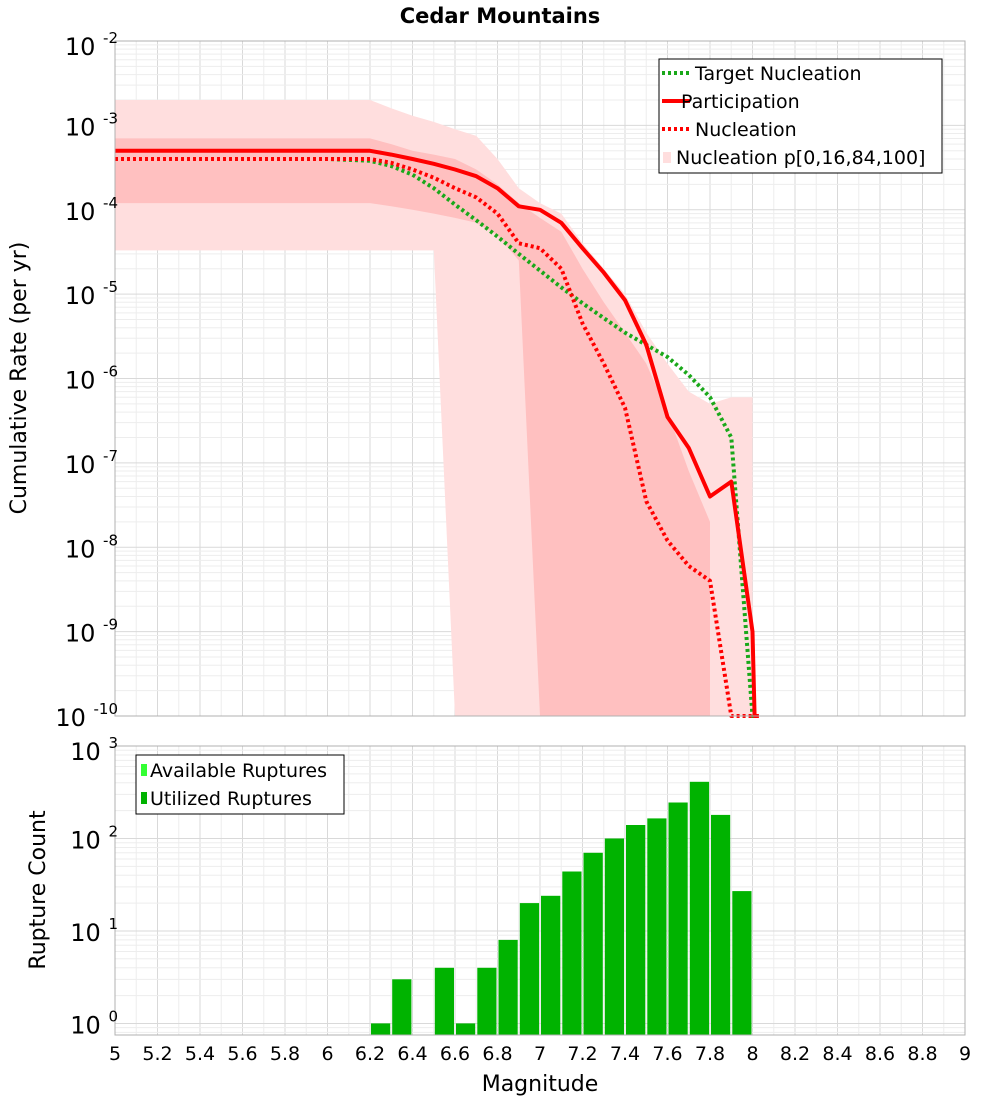 Image resolution: width=1000 pixels, height=1100 pixels. What do you see at coordinates (240, 784) in the screenshot?
I see `count-legend-box` at bounding box center [240, 784].